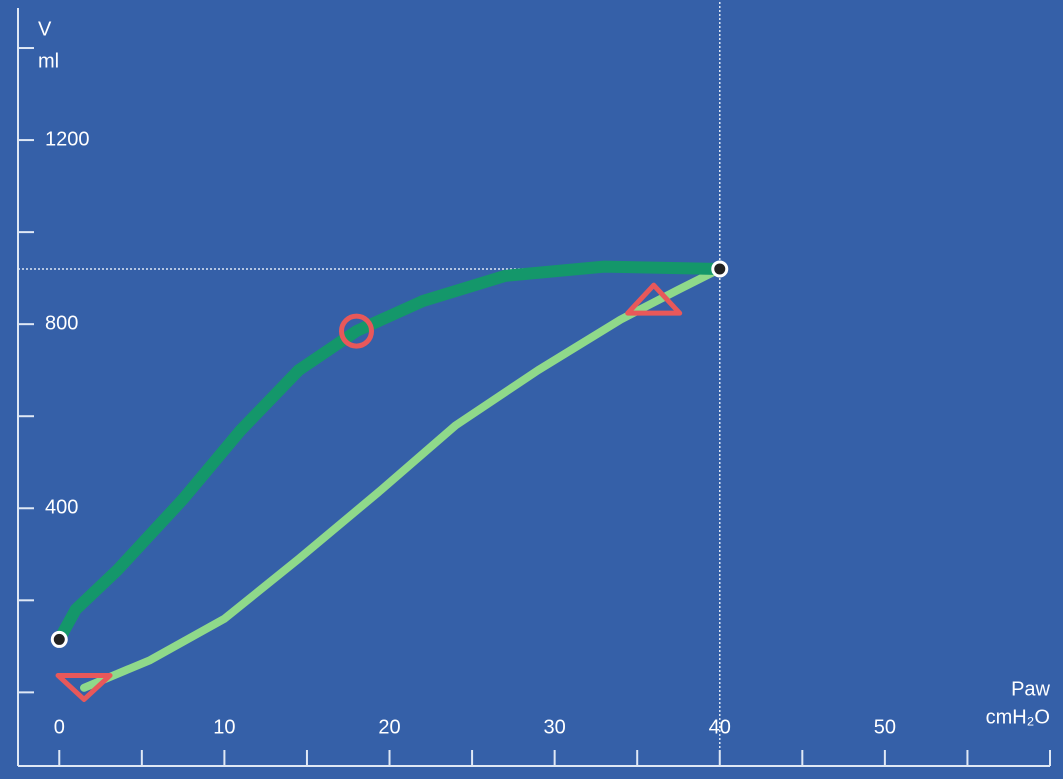 This screenshot has width=1063, height=779. I want to click on x-axis-unit: cmH₂O, so click(1018, 717).